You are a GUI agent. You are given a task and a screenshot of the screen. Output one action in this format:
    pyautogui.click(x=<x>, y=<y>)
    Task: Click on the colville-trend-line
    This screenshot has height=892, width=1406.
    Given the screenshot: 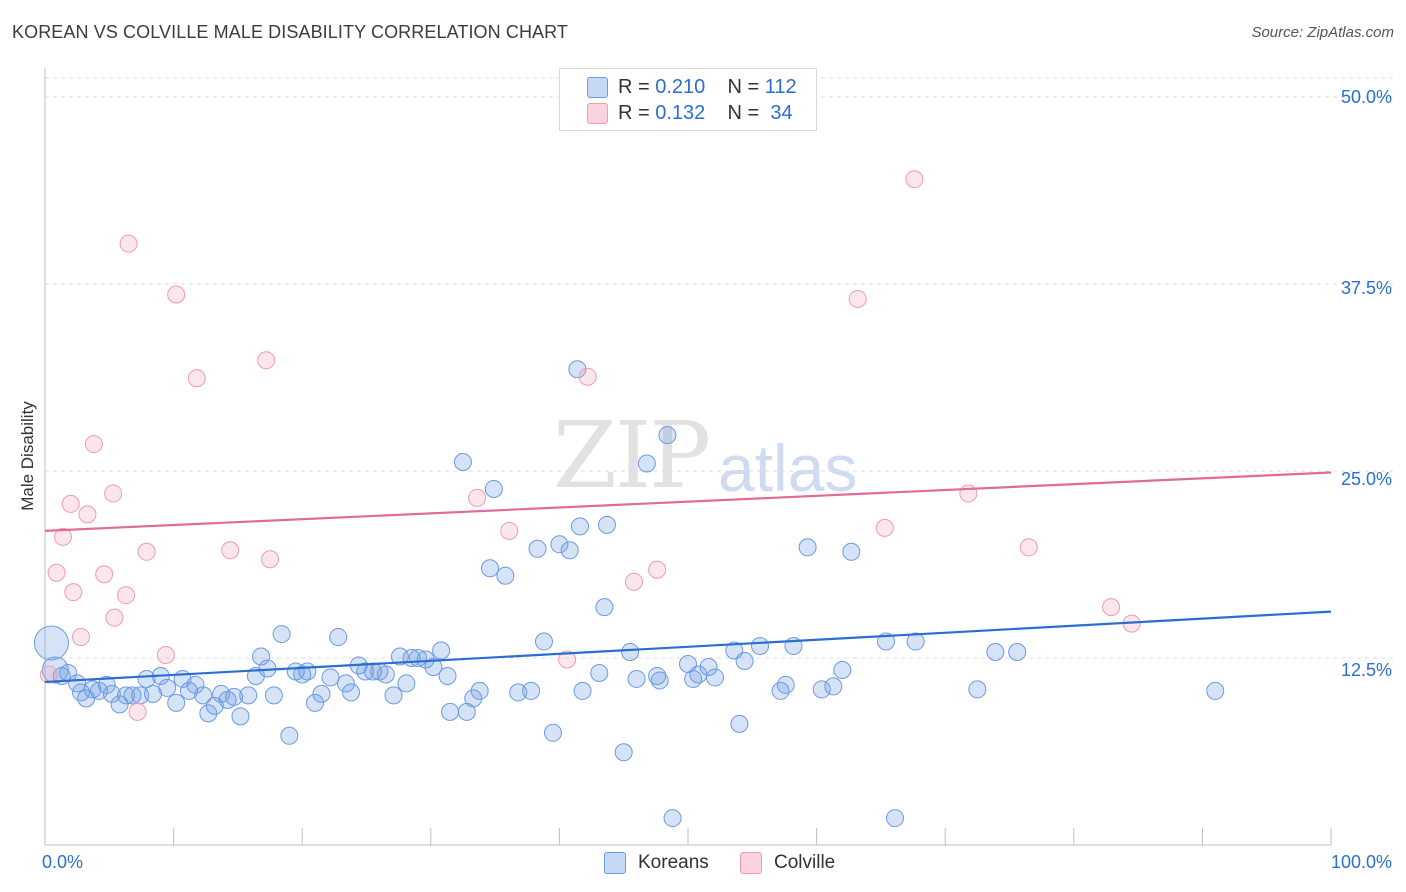 What is the action you would take?
    pyautogui.click(x=688, y=501)
    